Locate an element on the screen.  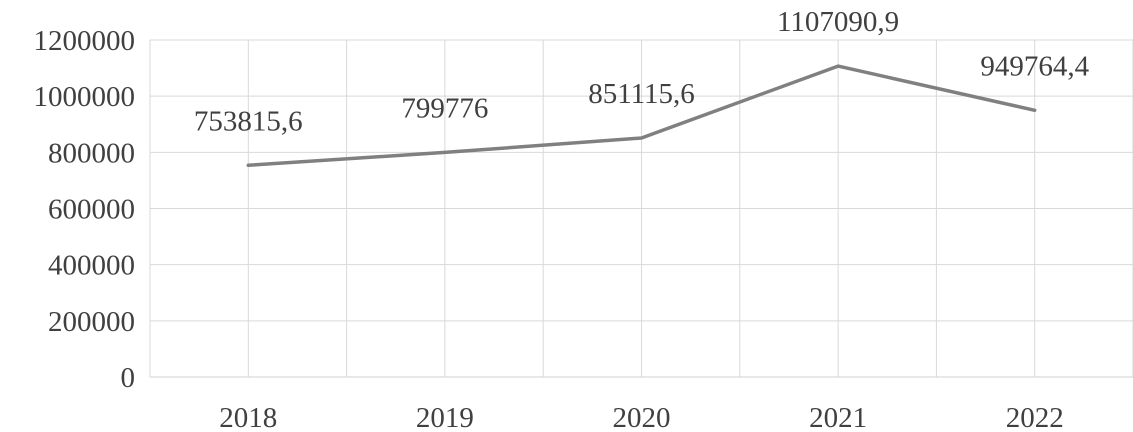
y-tick-label: 600000 is located at coordinates (91, 210).